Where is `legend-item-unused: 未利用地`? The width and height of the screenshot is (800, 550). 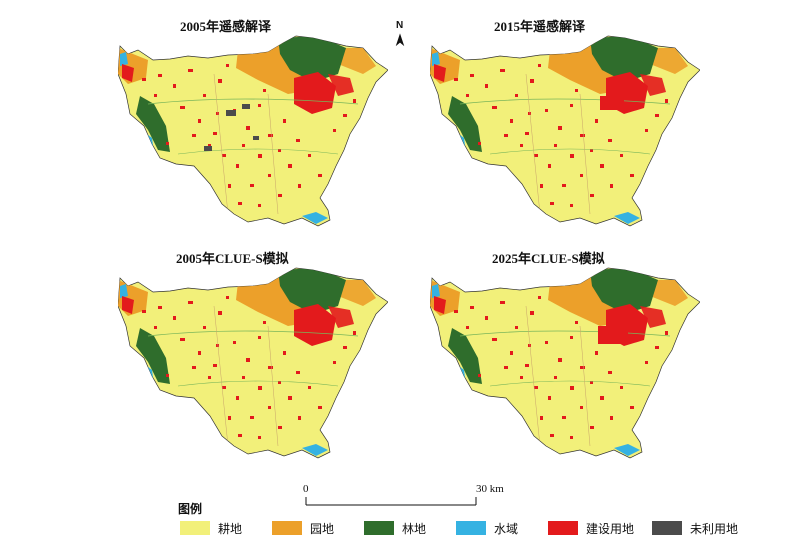 legend-item-unused: 未利用地 is located at coordinates (695, 528).